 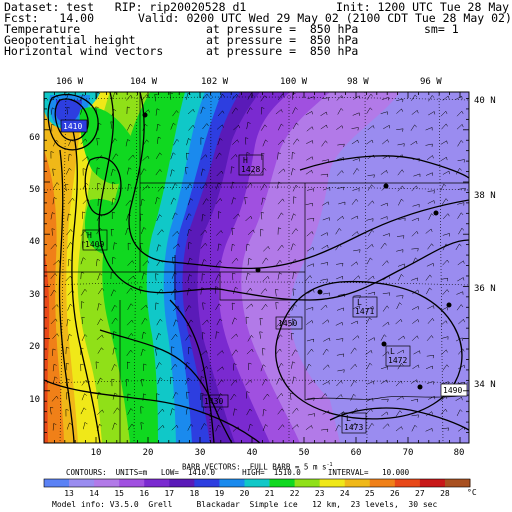 I want to click on colorbar-tick-label: 19, so click(x=219, y=493).